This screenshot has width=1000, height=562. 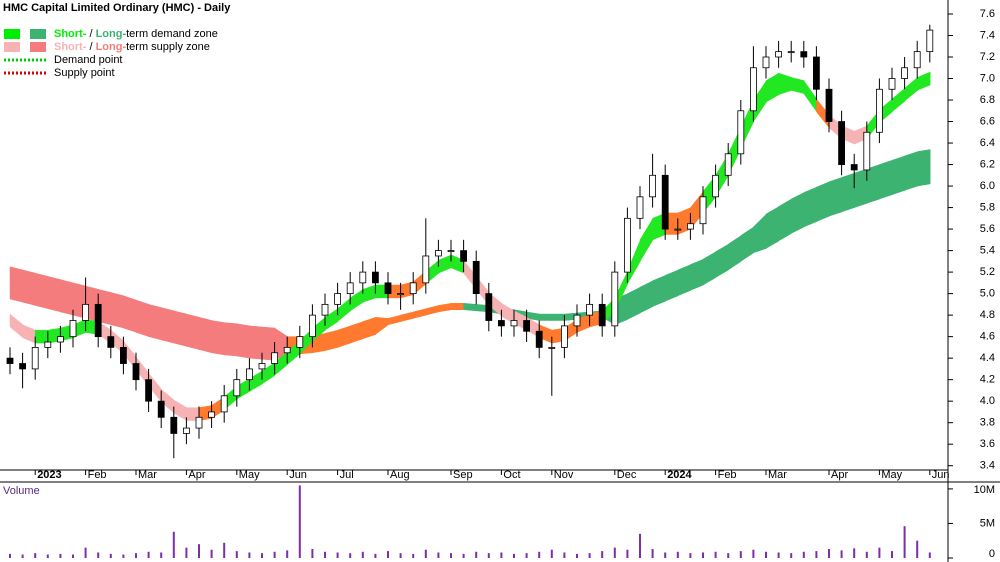 What do you see at coordinates (987, 121) in the screenshot?
I see `y-tick-label: 6.6` at bounding box center [987, 121].